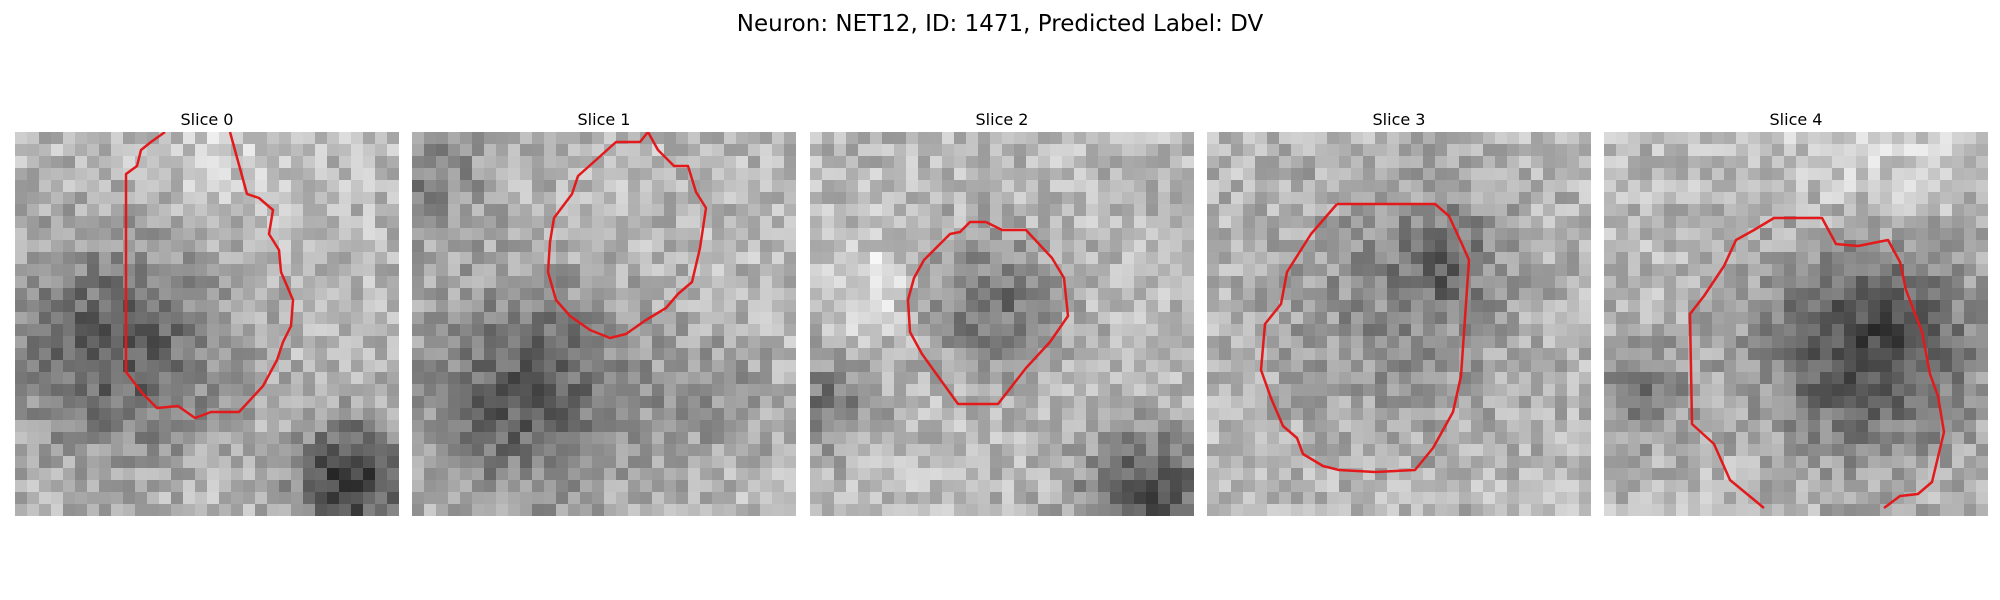 This screenshot has width=2000, height=600. What do you see at coordinates (1399, 119) in the screenshot?
I see `slice-title: Slice 3` at bounding box center [1399, 119].